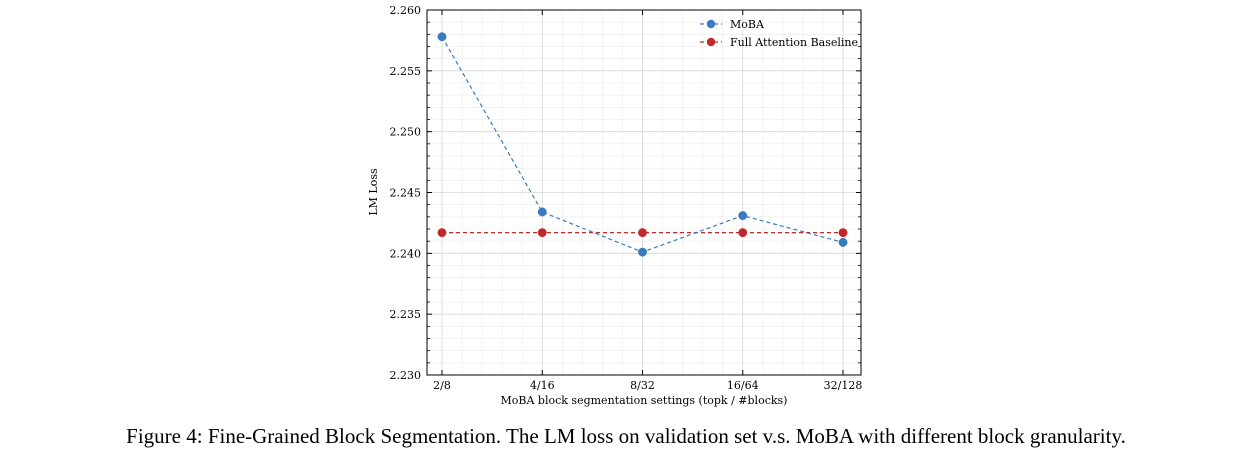 This screenshot has width=1252, height=463. I want to click on y-axis-label: LM Loss, so click(373, 192).